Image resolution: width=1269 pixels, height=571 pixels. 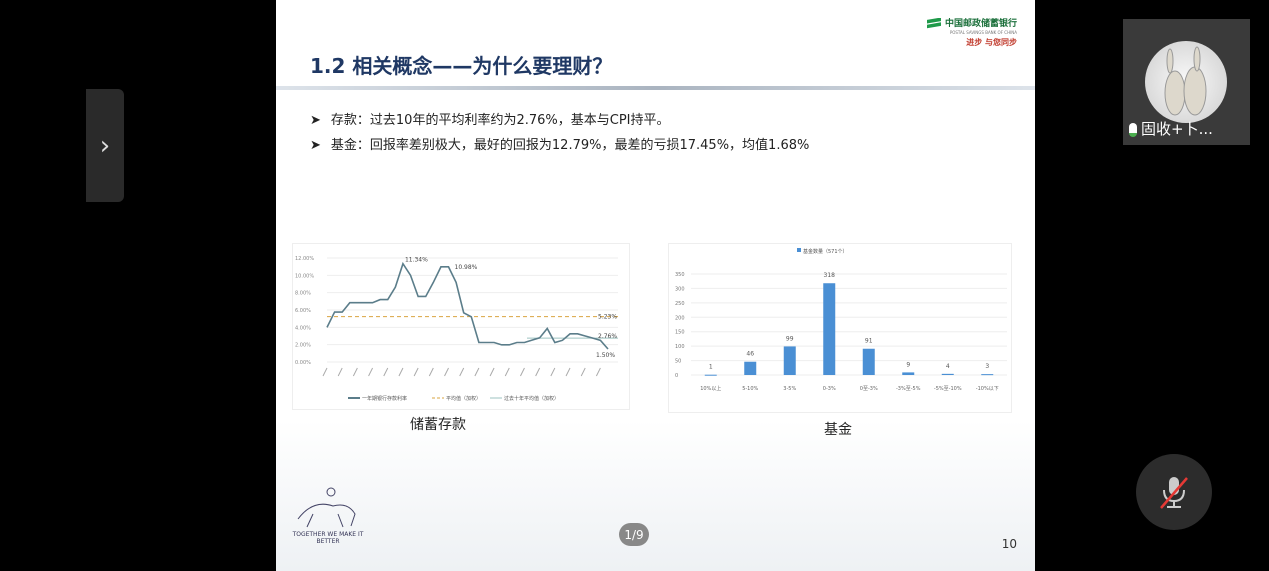 I want to click on legend-label: 过去十年平均值（加权）, so click(x=531, y=398).